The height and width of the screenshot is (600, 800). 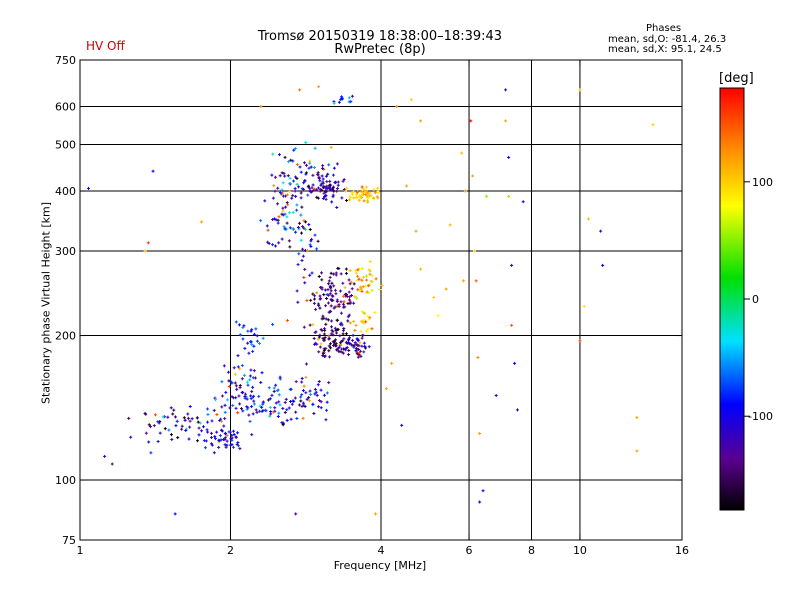 What do you see at coordinates (230, 550) in the screenshot?
I see `x-tick-label: 2` at bounding box center [230, 550].